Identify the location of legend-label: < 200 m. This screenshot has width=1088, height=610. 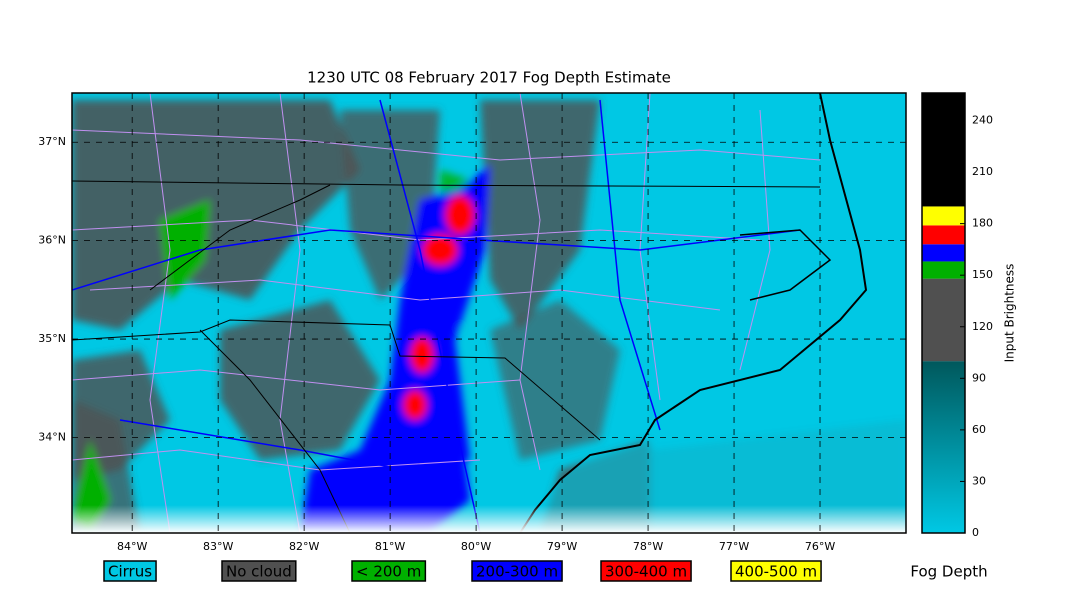
(388, 572).